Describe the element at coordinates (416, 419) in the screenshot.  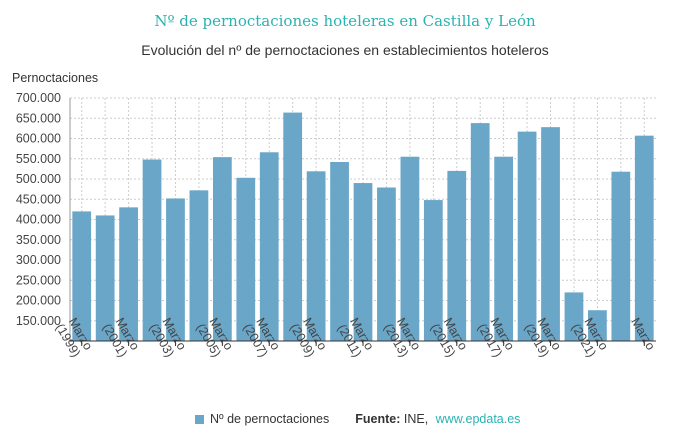
I see `source-name: INE,` at that location.